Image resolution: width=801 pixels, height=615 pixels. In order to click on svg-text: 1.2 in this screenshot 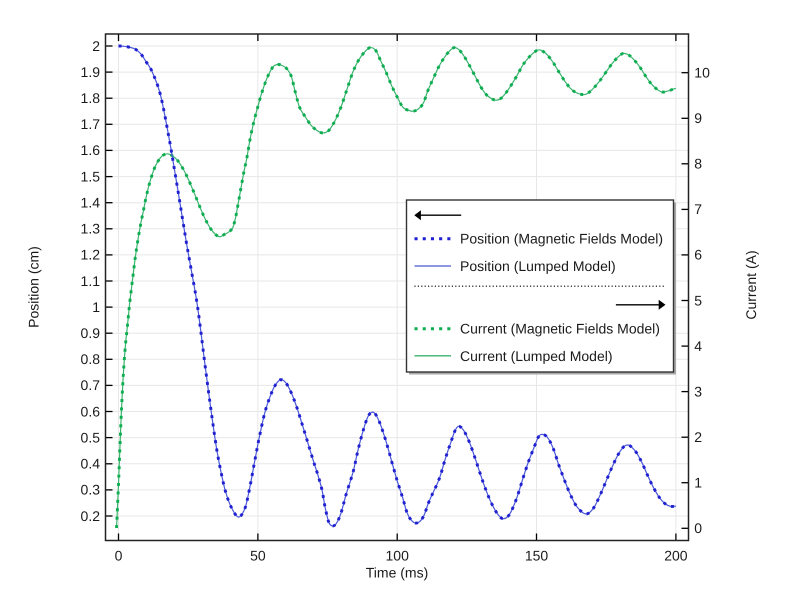, I will do `click(91, 255)`.